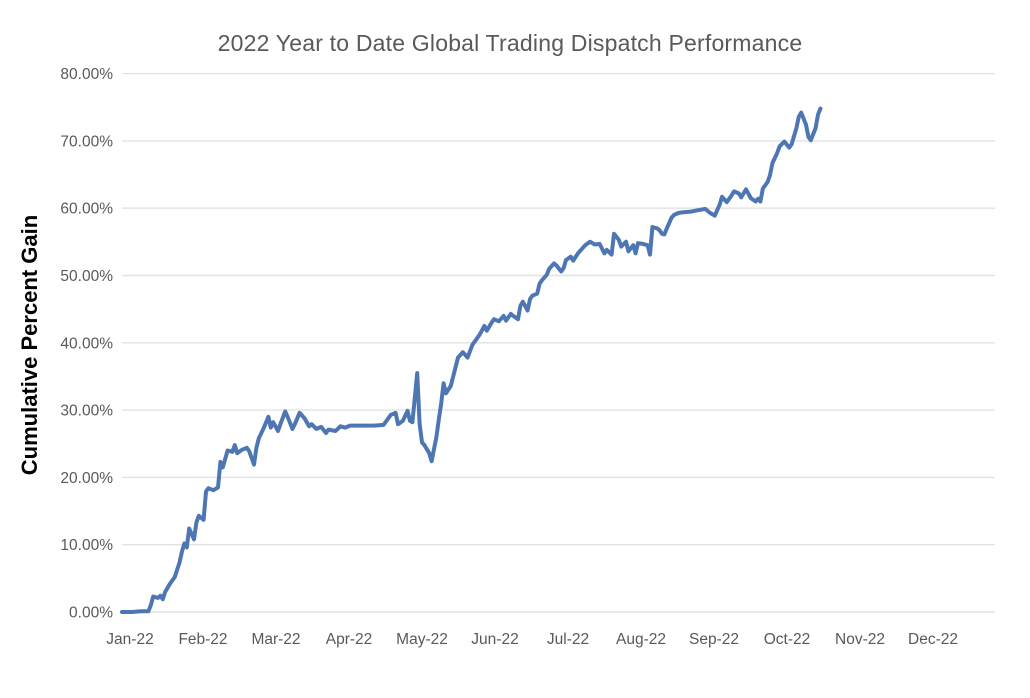 This screenshot has width=1030, height=698. Describe the element at coordinates (275, 639) in the screenshot. I see `x-tick-label: Mar-22` at that location.